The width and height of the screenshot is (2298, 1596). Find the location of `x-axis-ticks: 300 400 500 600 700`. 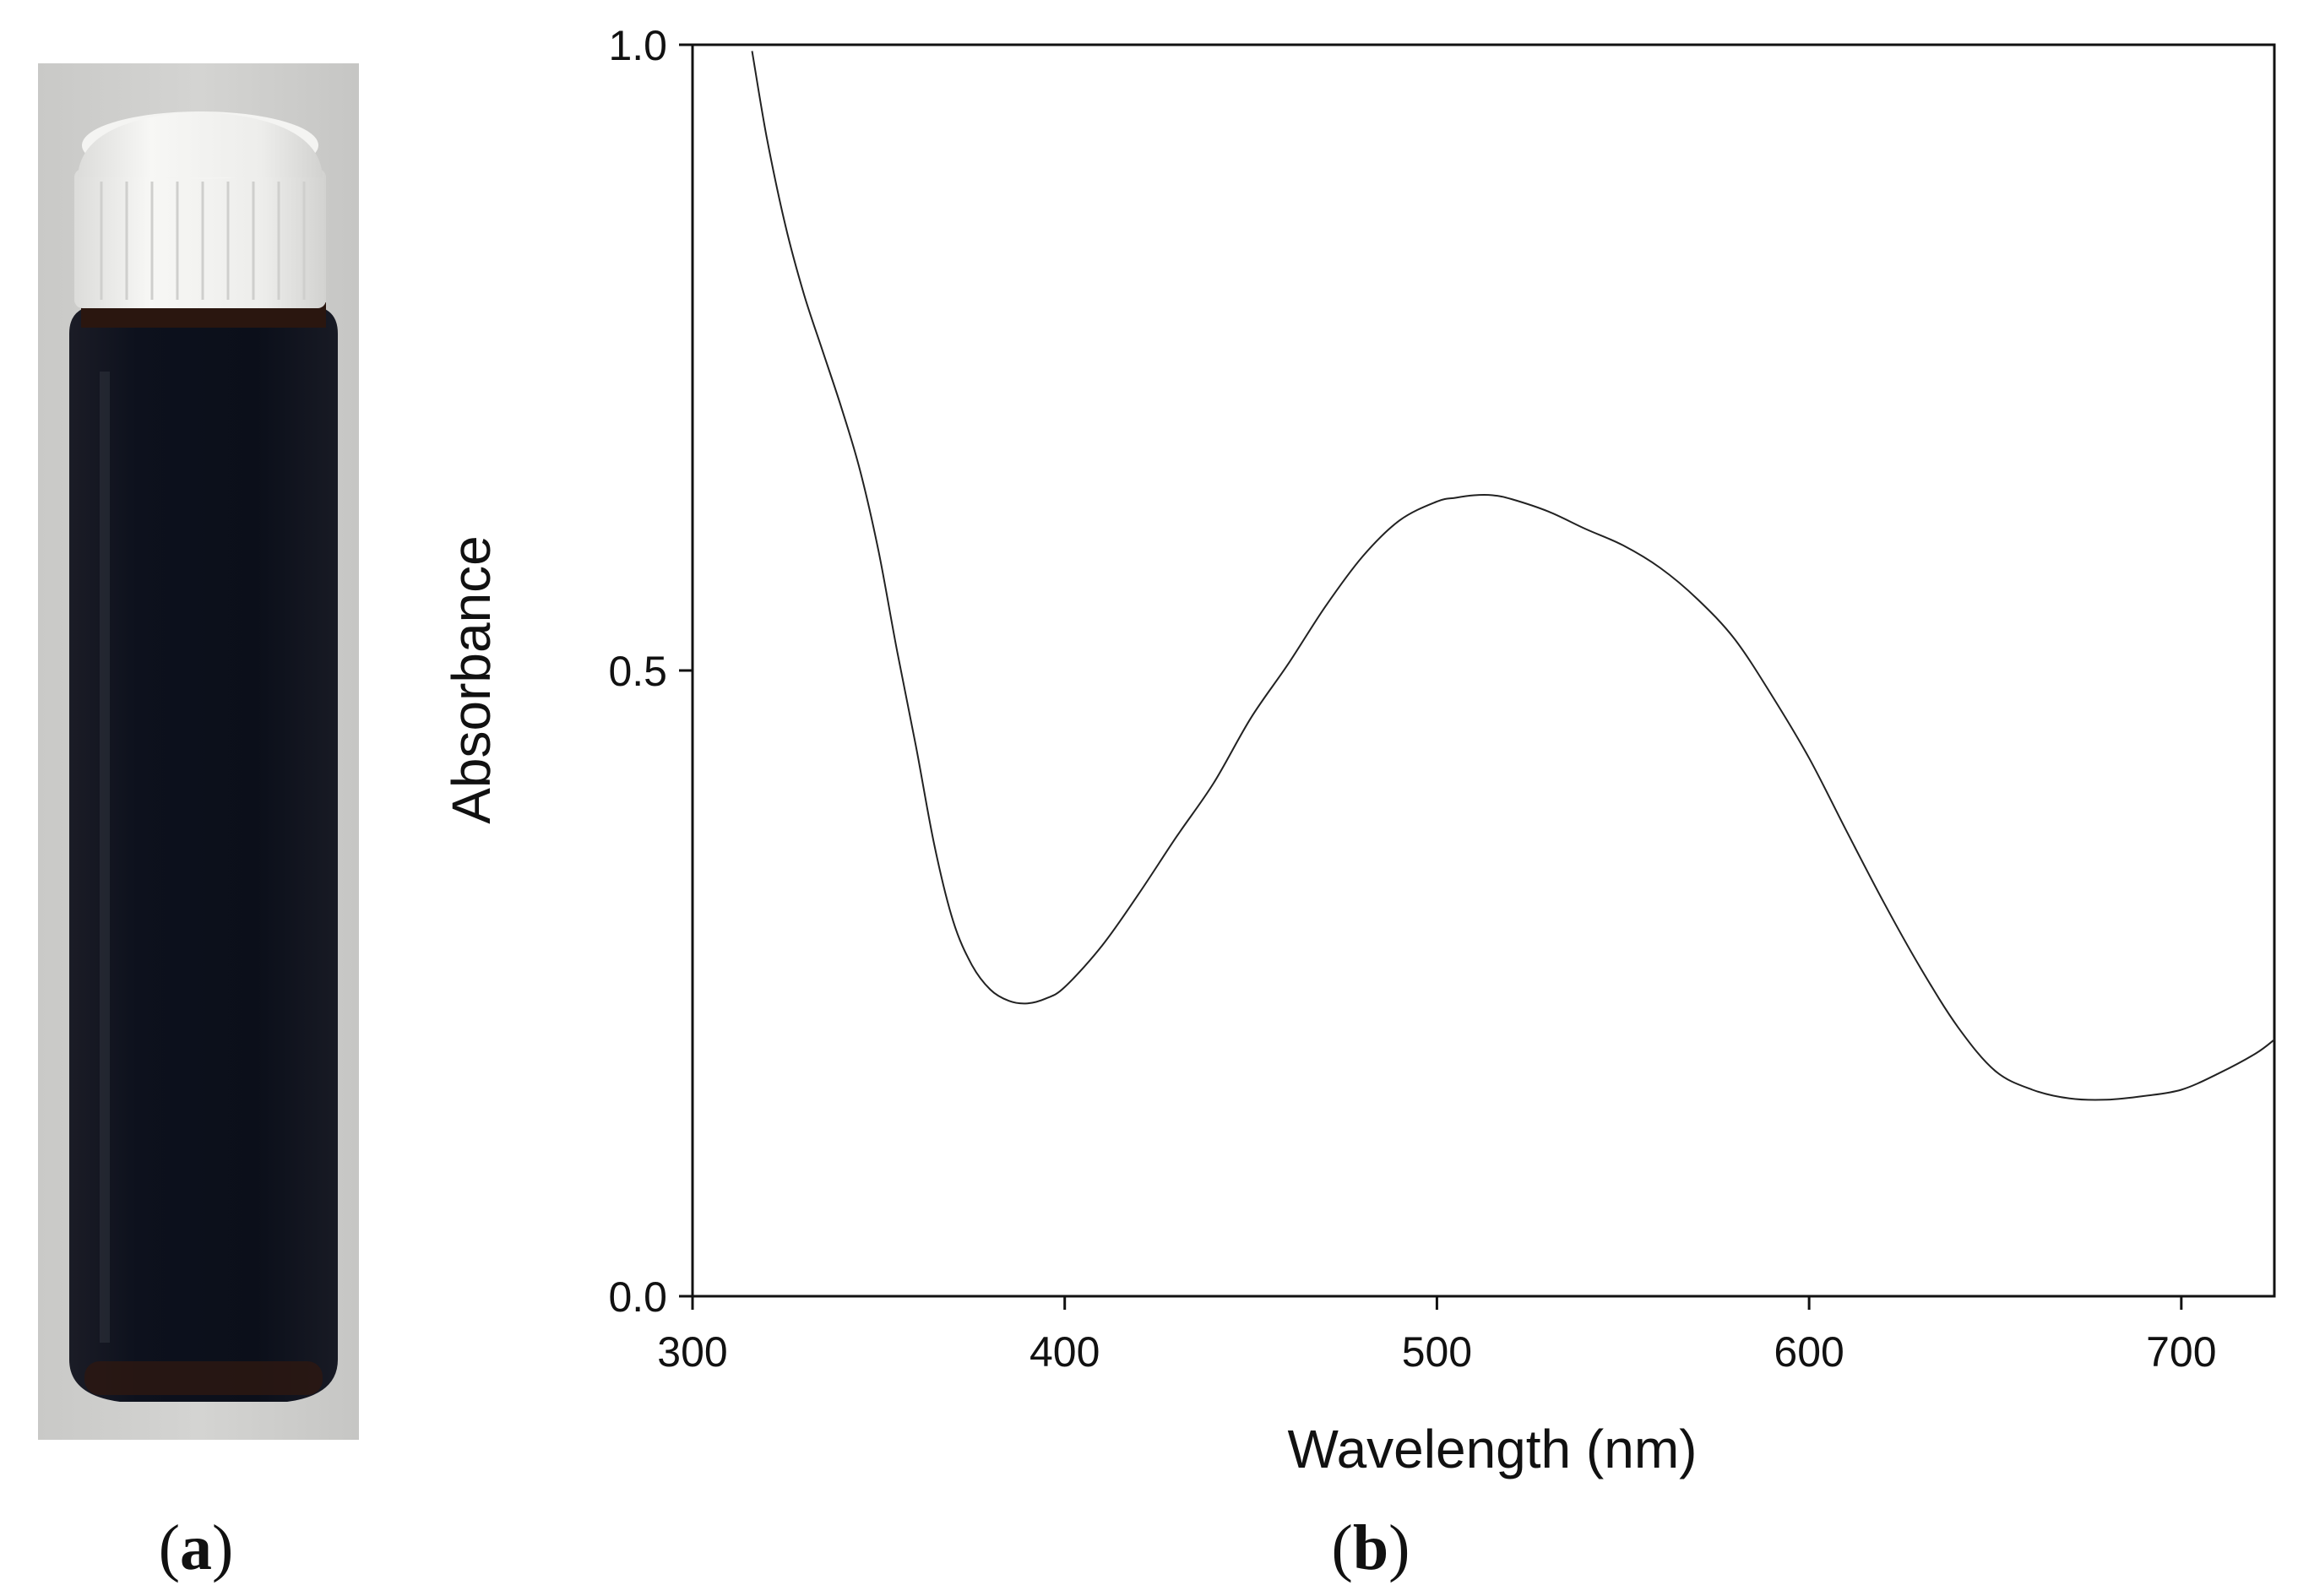

x-axis-ticks: 300 400 500 600 700 is located at coordinates (1437, 1336).